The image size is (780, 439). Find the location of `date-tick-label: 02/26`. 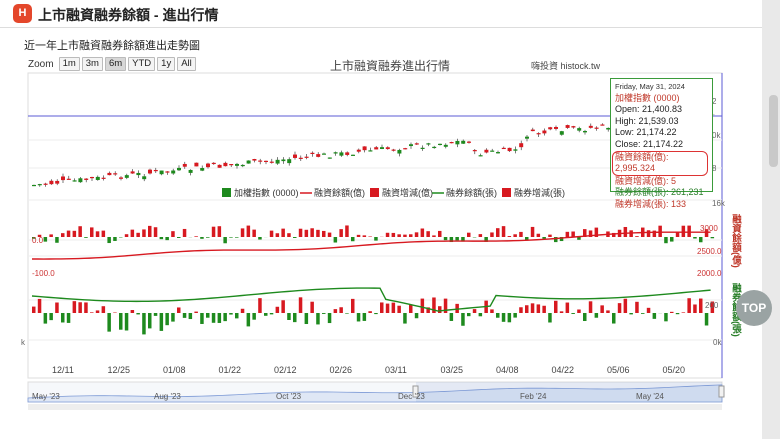

date-tick-label: 02/26 is located at coordinates (341, 370).